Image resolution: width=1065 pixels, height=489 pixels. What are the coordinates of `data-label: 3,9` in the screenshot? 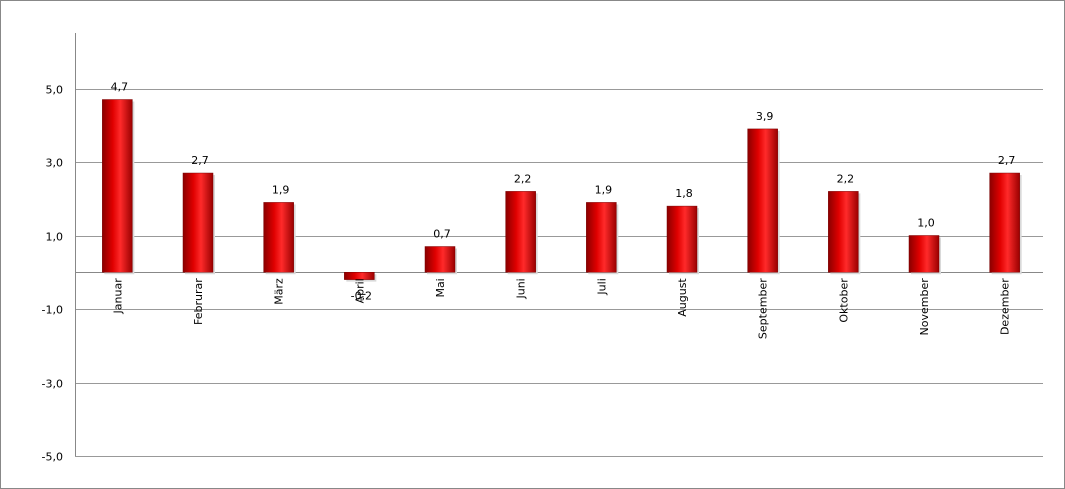 It's located at (765, 116).